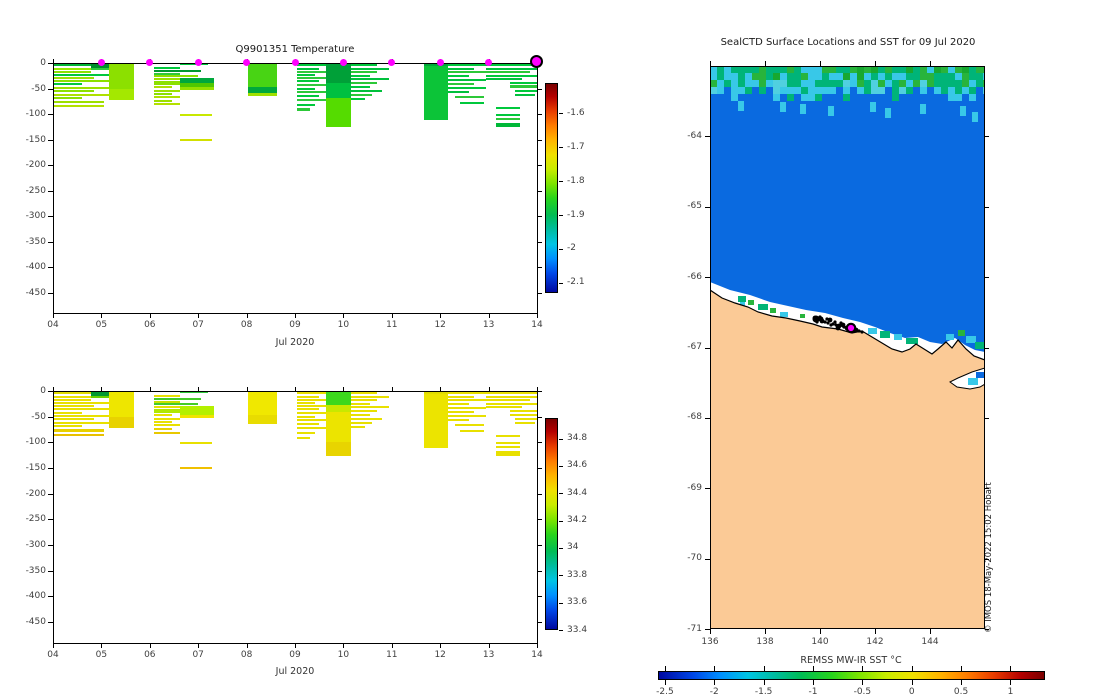  What do you see at coordinates (694, 135) in the screenshot?
I see `map-y-tick-label: -64` at bounding box center [694, 135].